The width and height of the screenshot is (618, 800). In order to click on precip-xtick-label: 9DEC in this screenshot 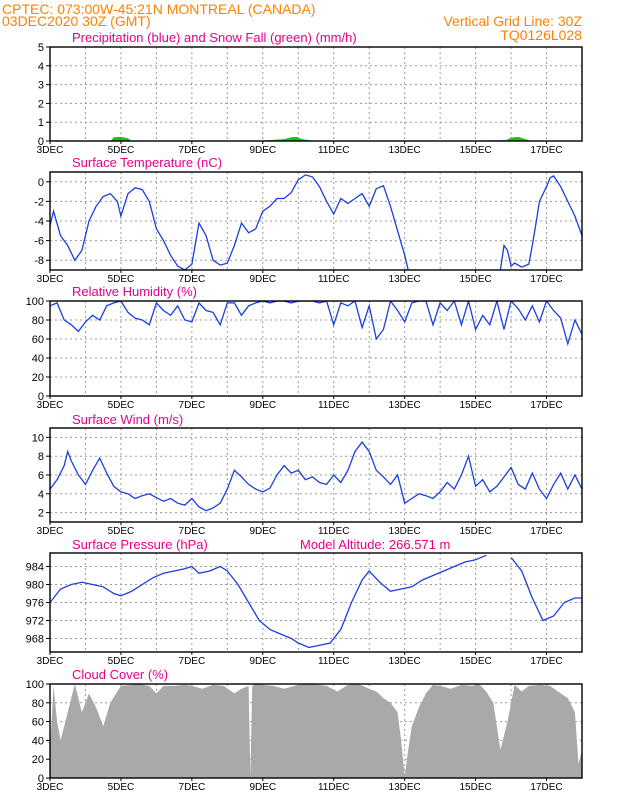, I will do `click(262, 150)`.